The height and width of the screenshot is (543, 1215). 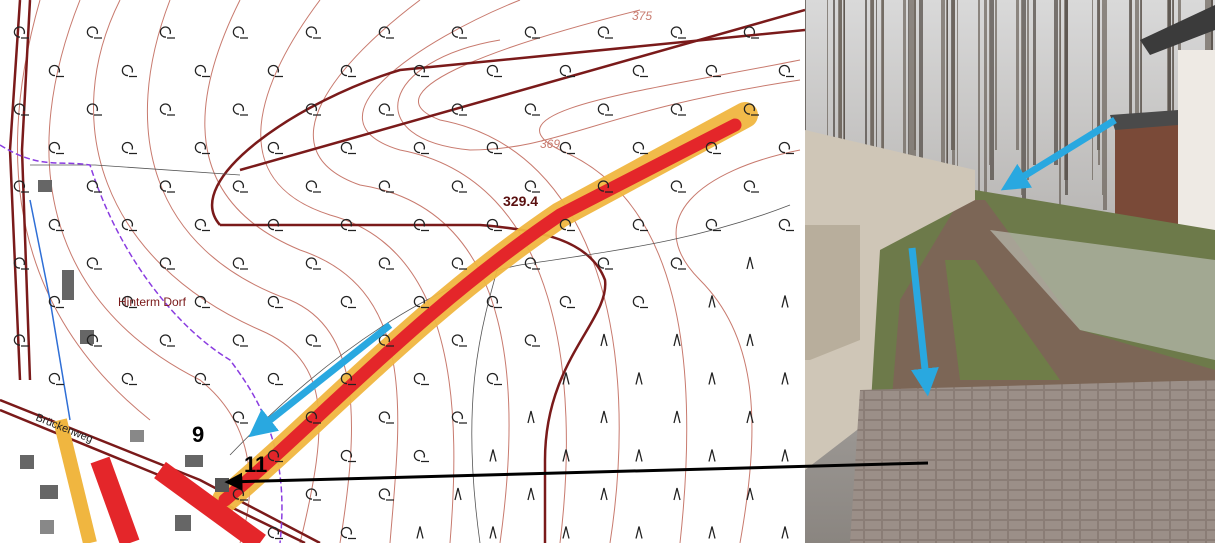 I want to click on point-label: 11, so click(x=255, y=464).